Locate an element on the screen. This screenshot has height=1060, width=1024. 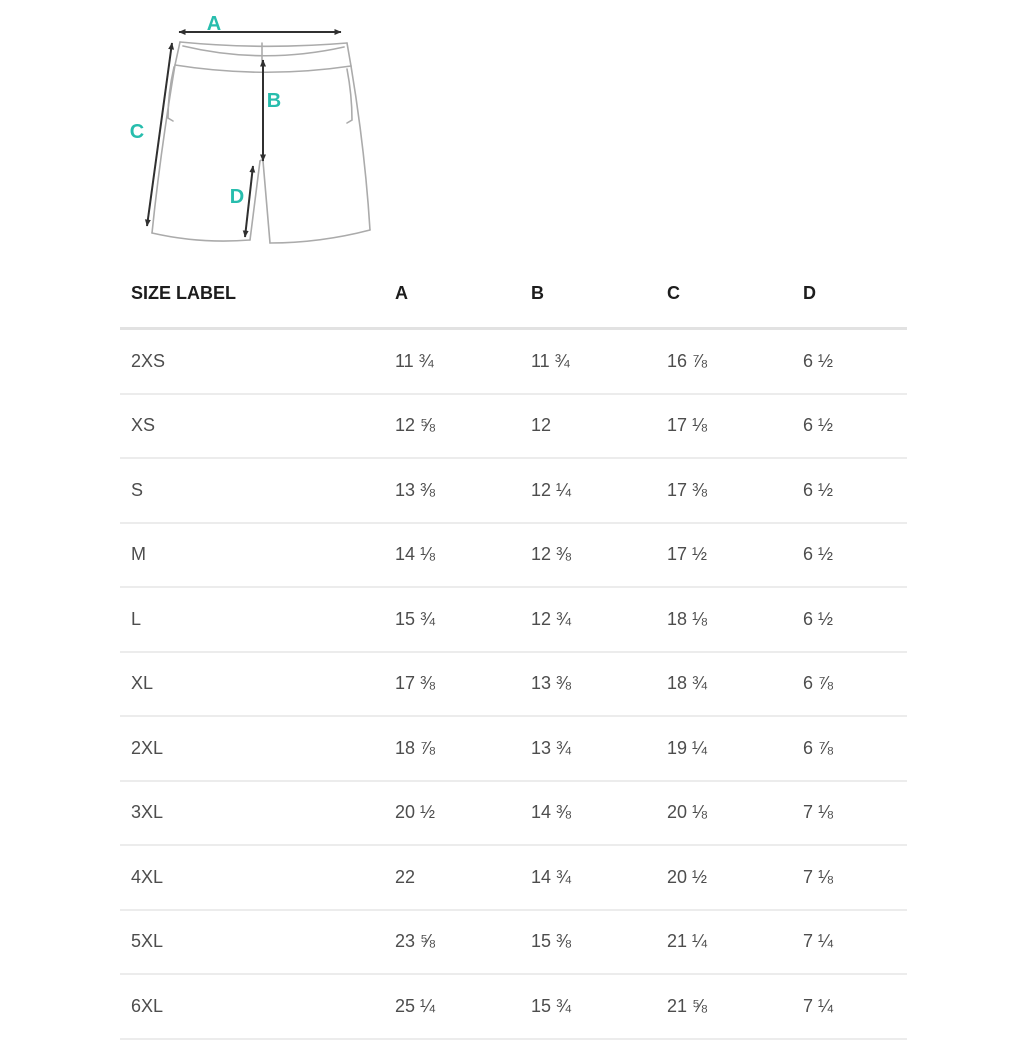
measurement-c-cell: 21 ¼ is located at coordinates (724, 942).